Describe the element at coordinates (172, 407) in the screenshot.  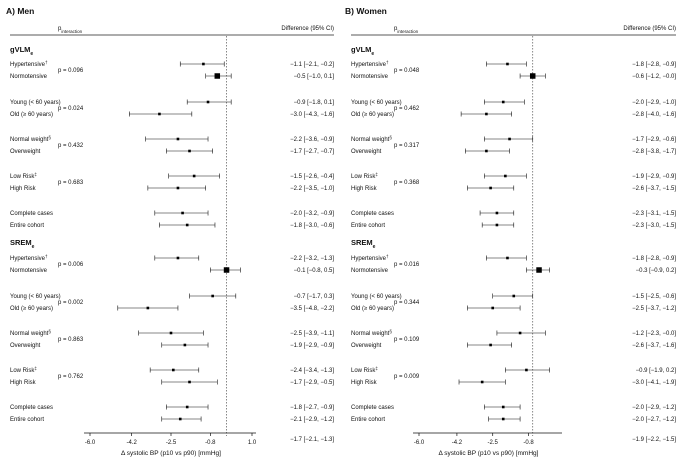
I see `forest-row: Complete cases −1.8 [−2.7, −0.9]` at that location.